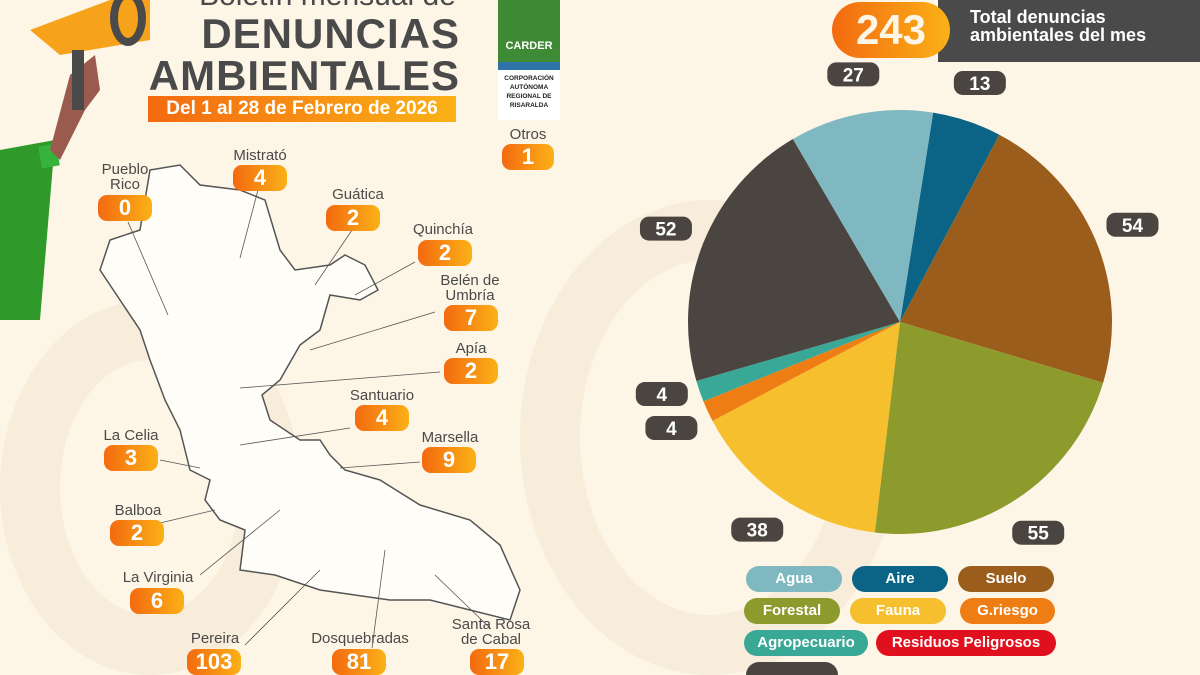  Describe the element at coordinates (471, 318) in the screenshot. I see `municipality-count: 7` at that location.